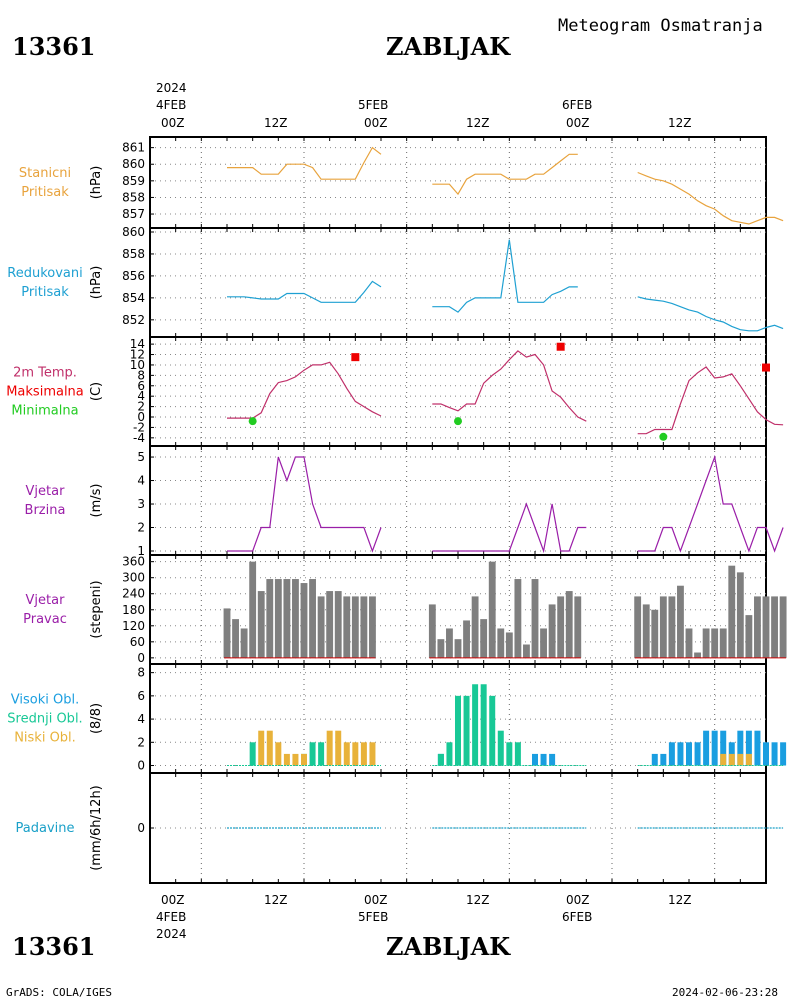 Image resolution: width=800 pixels, height=1000 pixels. What do you see at coordinates (478, 123) in the screenshot?
I see `top-hour-label-4: 12Z` at bounding box center [478, 123].